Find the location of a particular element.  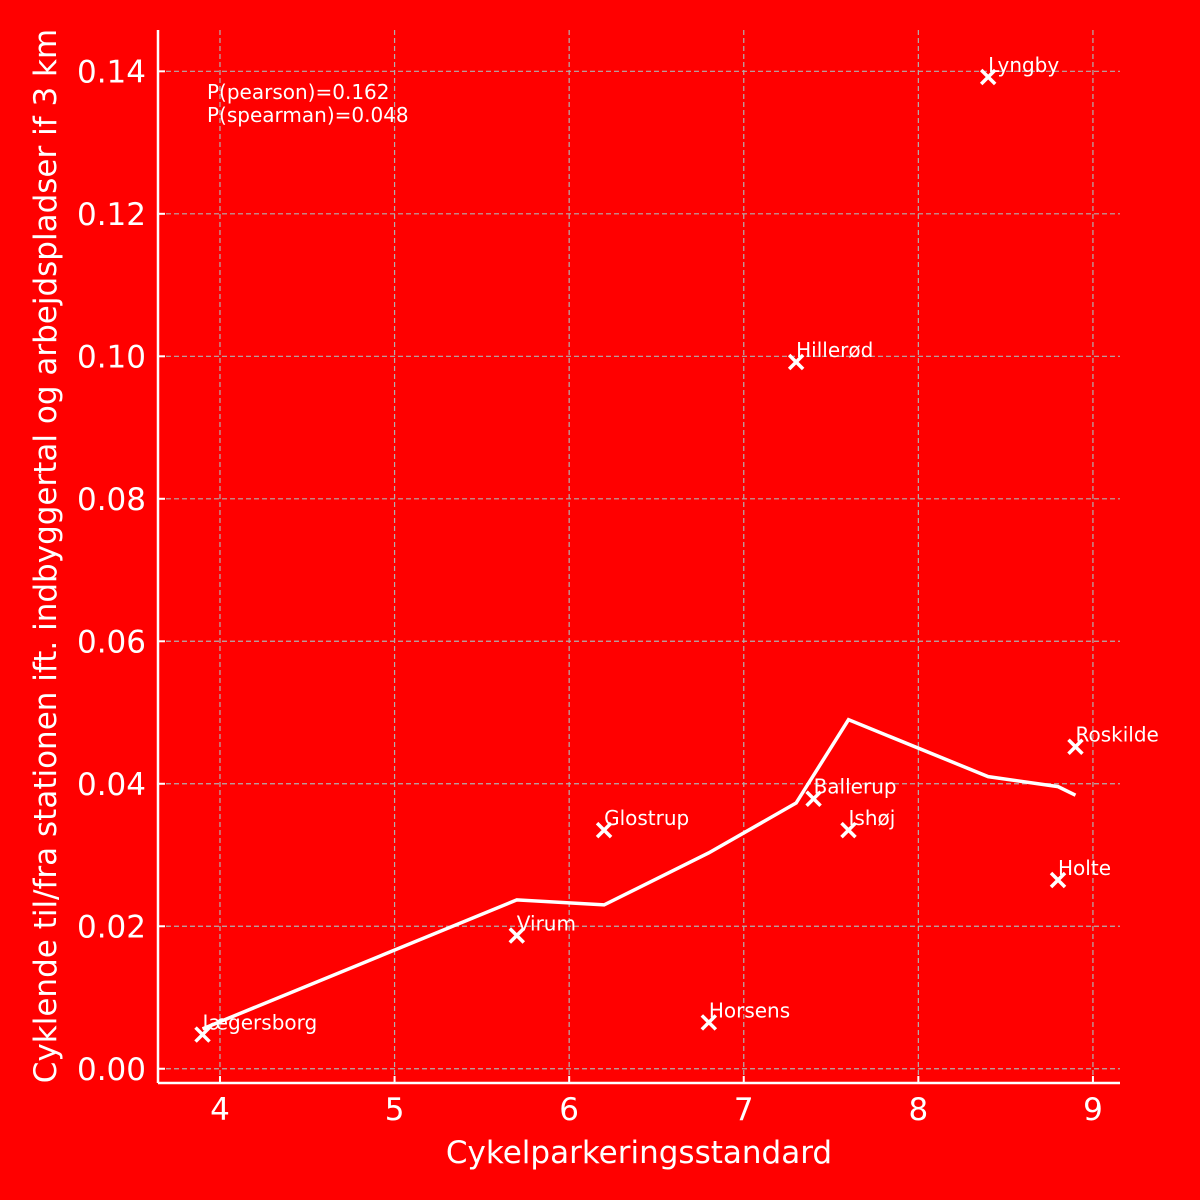

x-tick-label: 7 is located at coordinates (744, 1110).